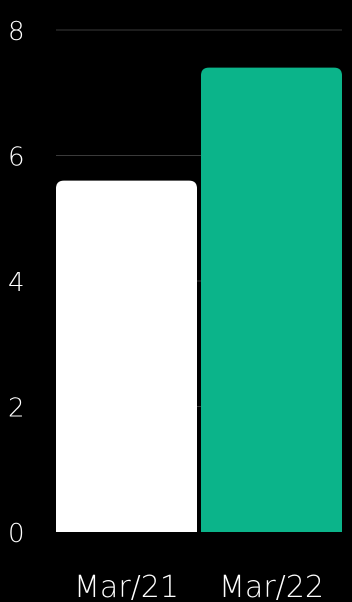 This screenshot has width=352, height=602. What do you see at coordinates (16, 158) in the screenshot?
I see `y-tick-label: 6` at bounding box center [16, 158].